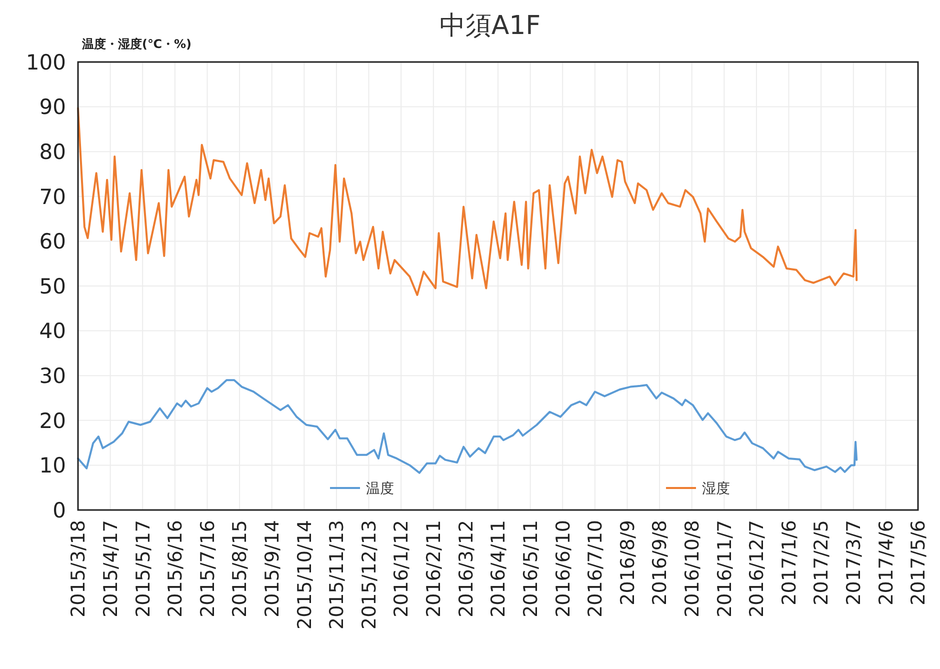 Image resolution: width=940 pixels, height=669 pixels. I want to click on x-tick-label: 2016/9/8, so click(660, 563).